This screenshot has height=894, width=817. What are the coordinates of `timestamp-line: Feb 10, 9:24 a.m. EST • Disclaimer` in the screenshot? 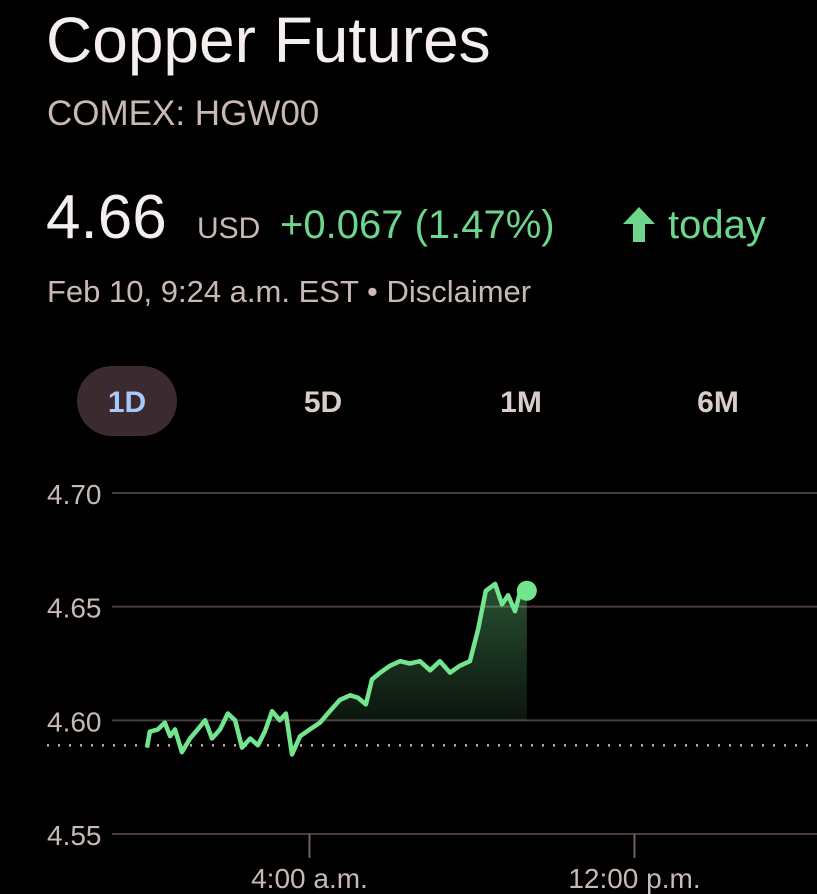 It's located at (289, 291).